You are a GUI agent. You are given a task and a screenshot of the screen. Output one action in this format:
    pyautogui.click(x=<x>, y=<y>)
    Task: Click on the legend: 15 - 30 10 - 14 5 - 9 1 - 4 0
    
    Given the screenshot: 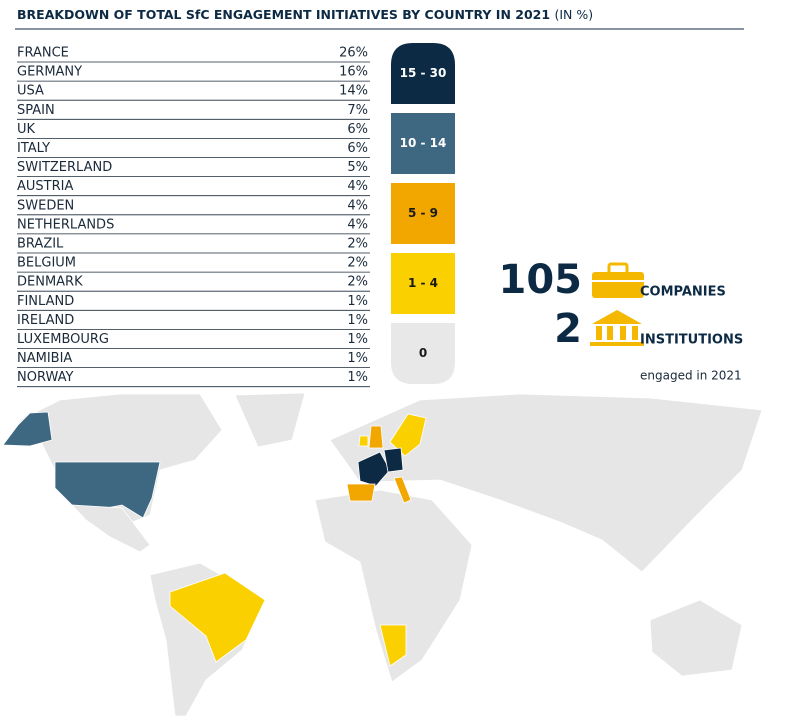 What is the action you would take?
    pyautogui.click(x=423, y=213)
    